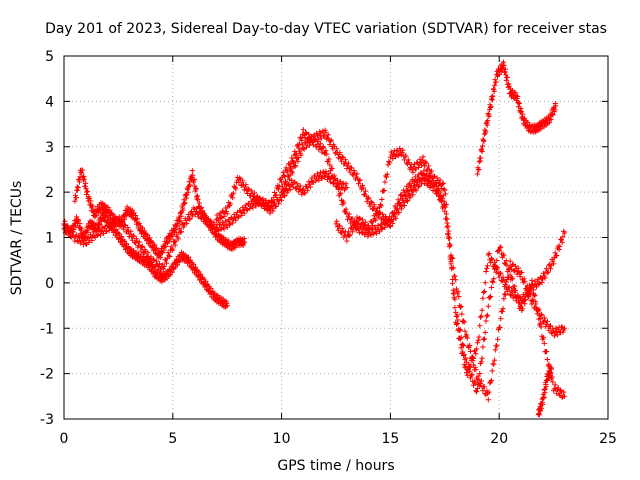 The image size is (640, 480). Describe the element at coordinates (390, 439) in the screenshot. I see `x-tick-label: 15` at that location.